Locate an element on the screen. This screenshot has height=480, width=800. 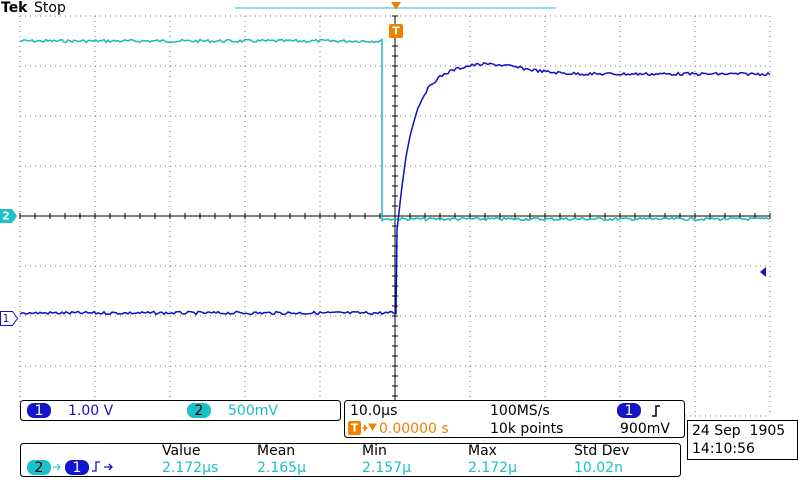
clock-panel is located at coordinates (742, 440).